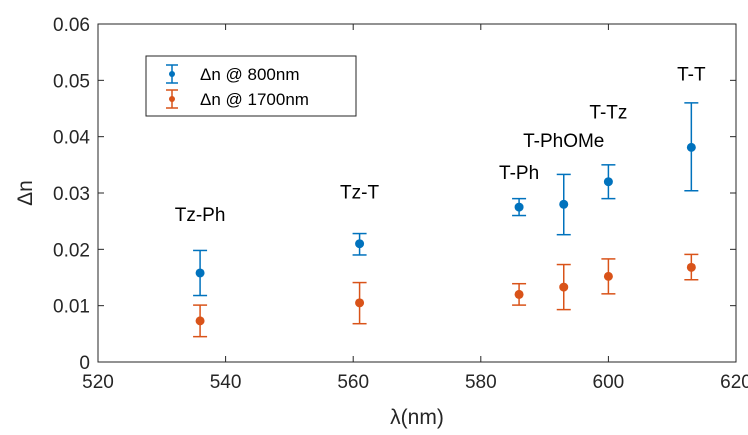 This screenshot has width=748, height=435. I want to click on annotation-label: T-PhOMe, so click(563, 141).